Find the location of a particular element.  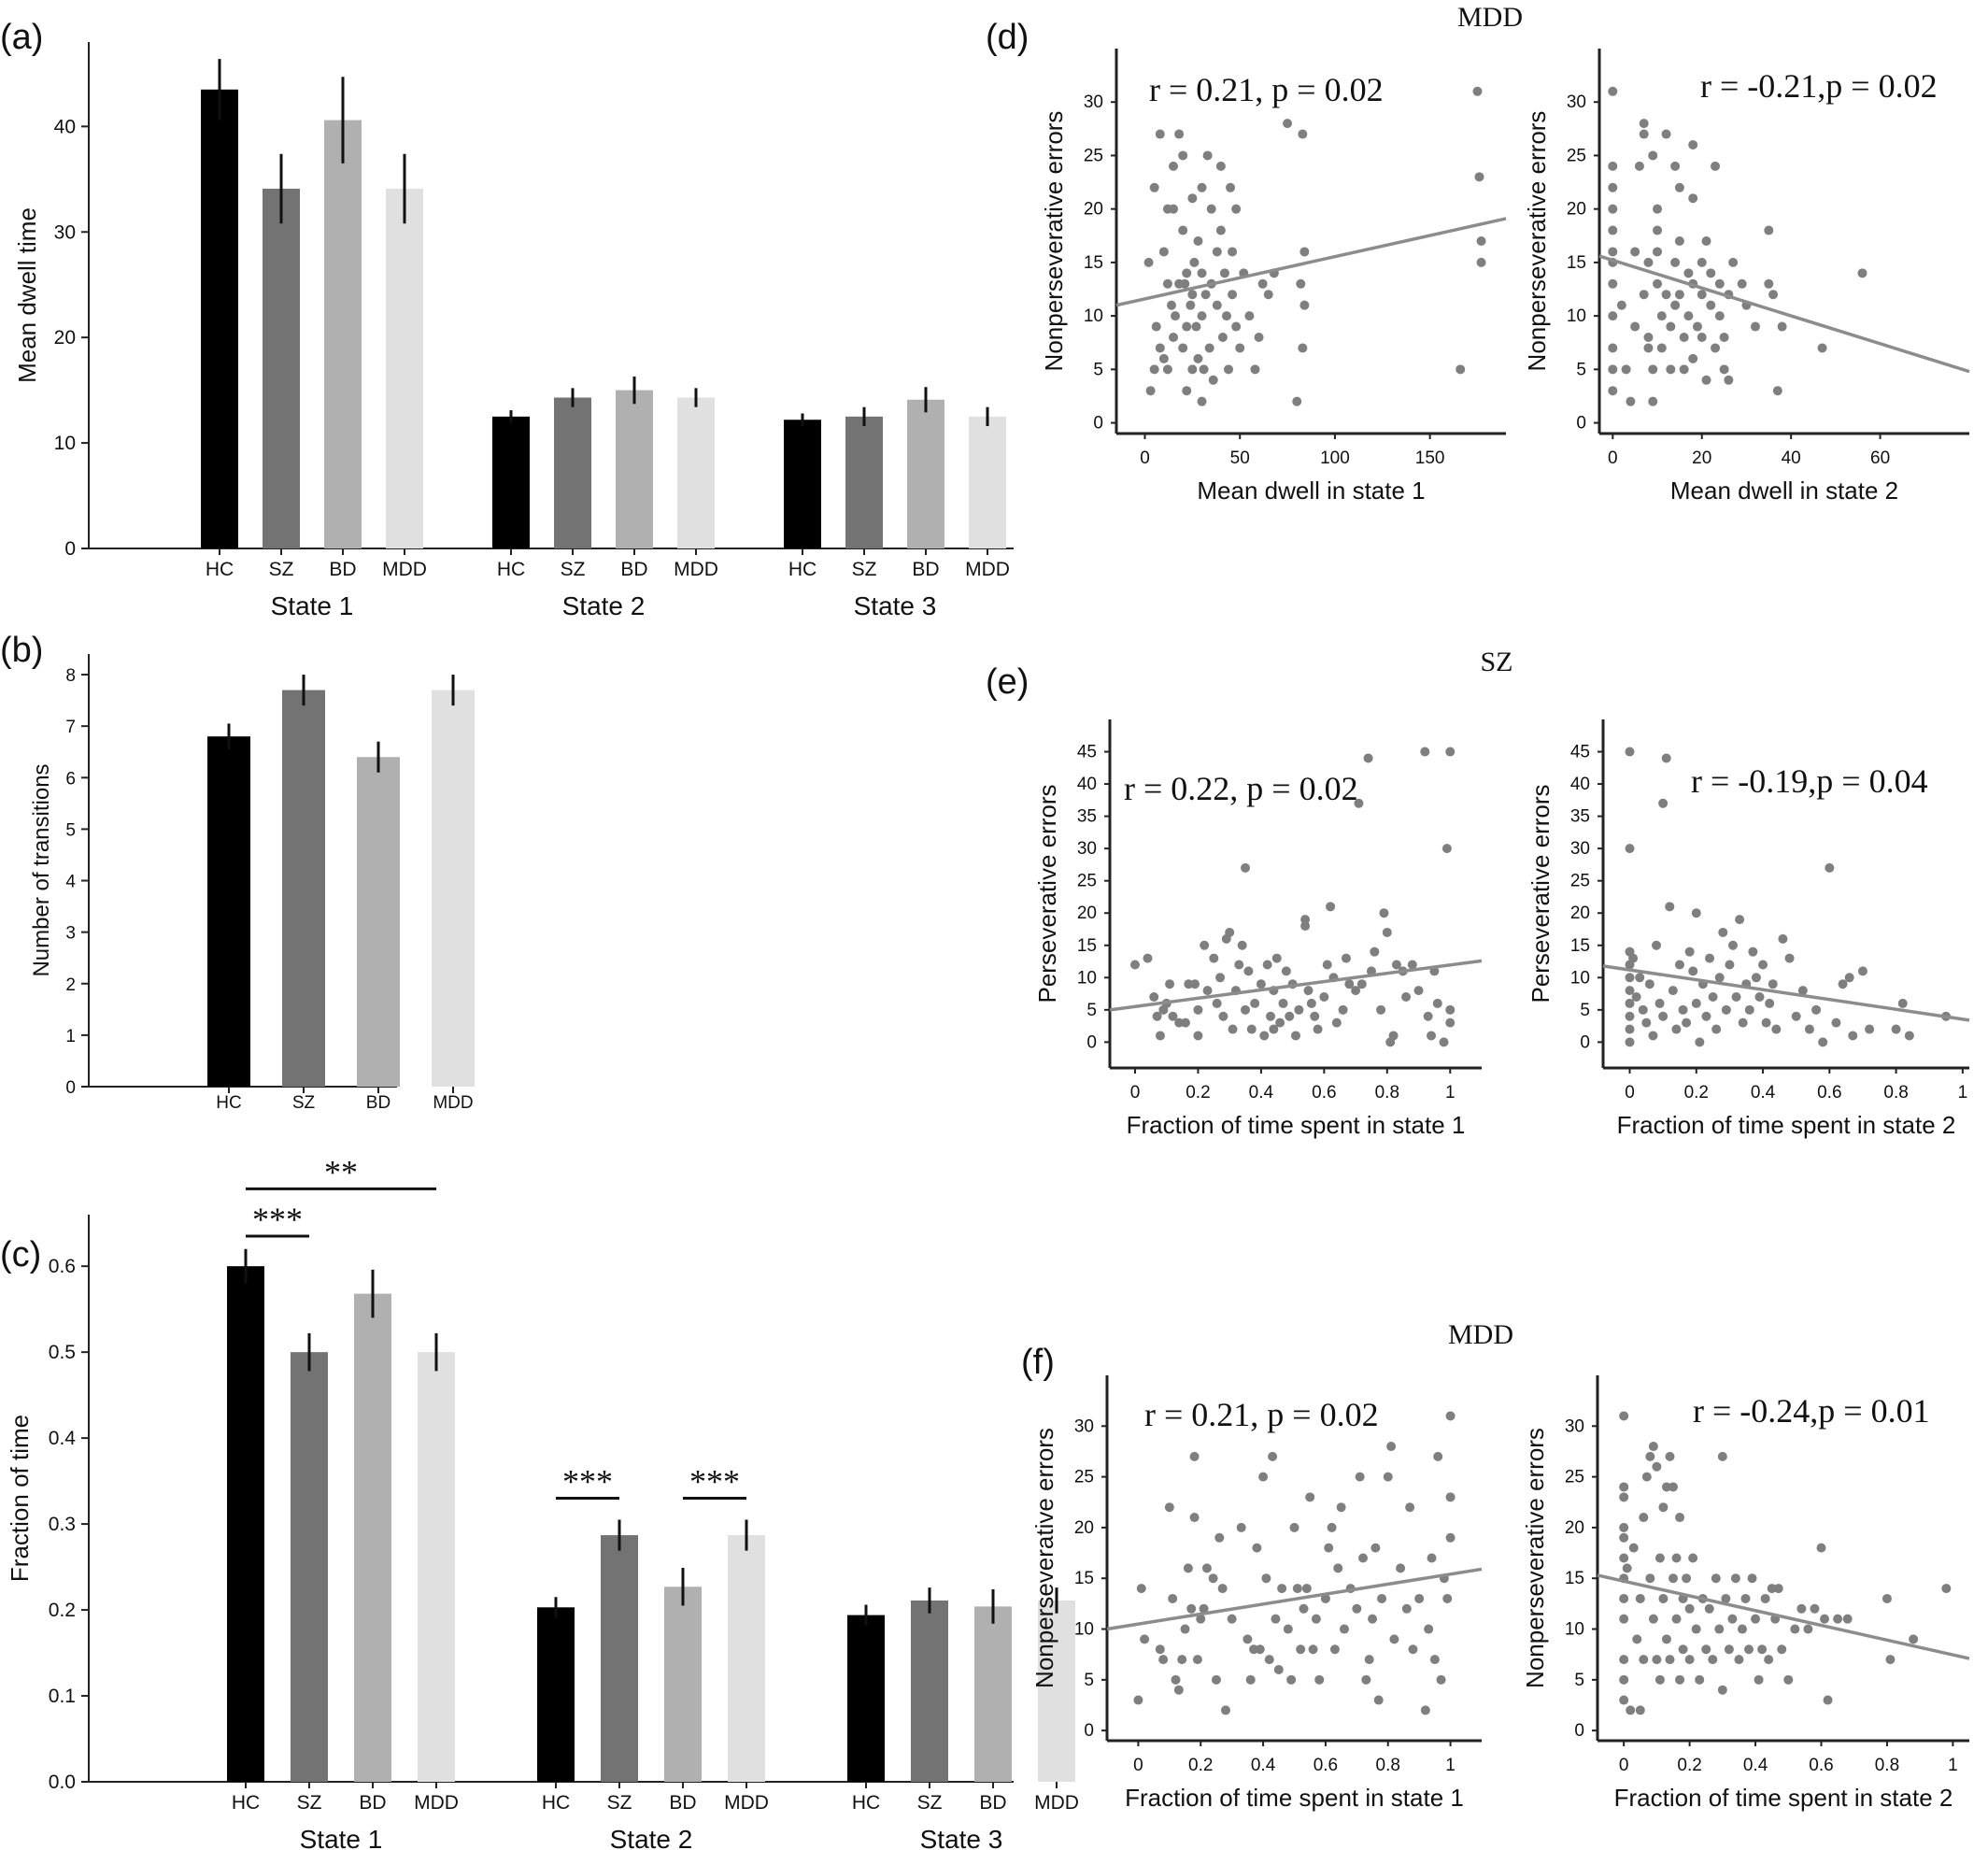

y-tick-label: 15 is located at coordinates (1093, 263).